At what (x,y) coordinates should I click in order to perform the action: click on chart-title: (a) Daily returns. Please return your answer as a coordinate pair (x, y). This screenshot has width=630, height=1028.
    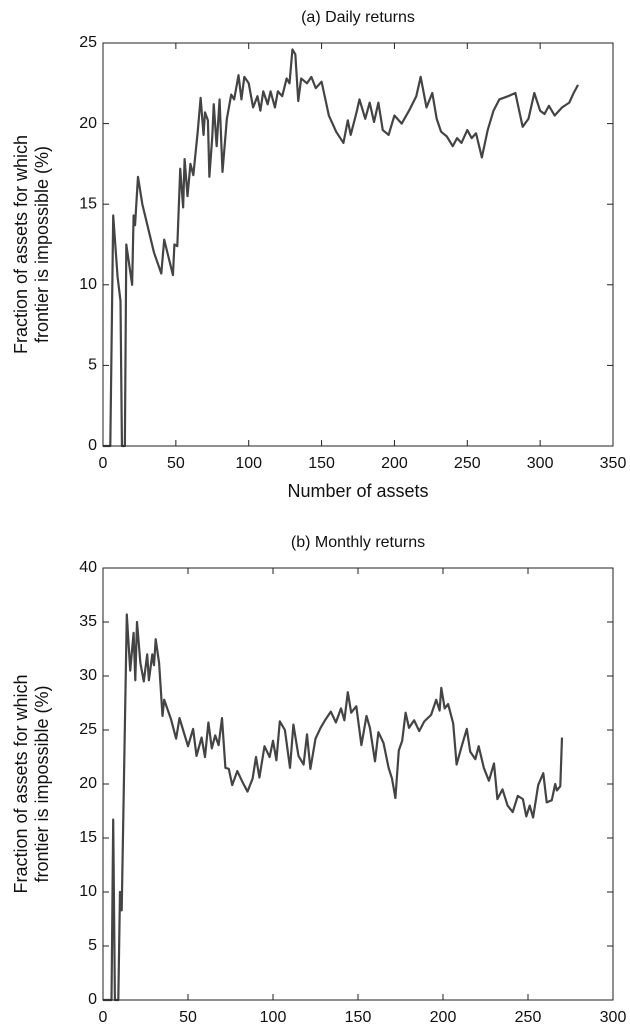
    Looking at the image, I should click on (358, 17).